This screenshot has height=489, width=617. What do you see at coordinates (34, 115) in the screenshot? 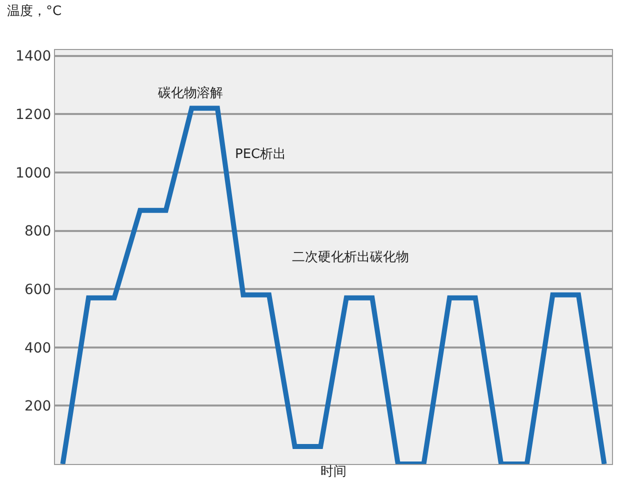
I see `y-tick-label: 1200` at bounding box center [34, 115].